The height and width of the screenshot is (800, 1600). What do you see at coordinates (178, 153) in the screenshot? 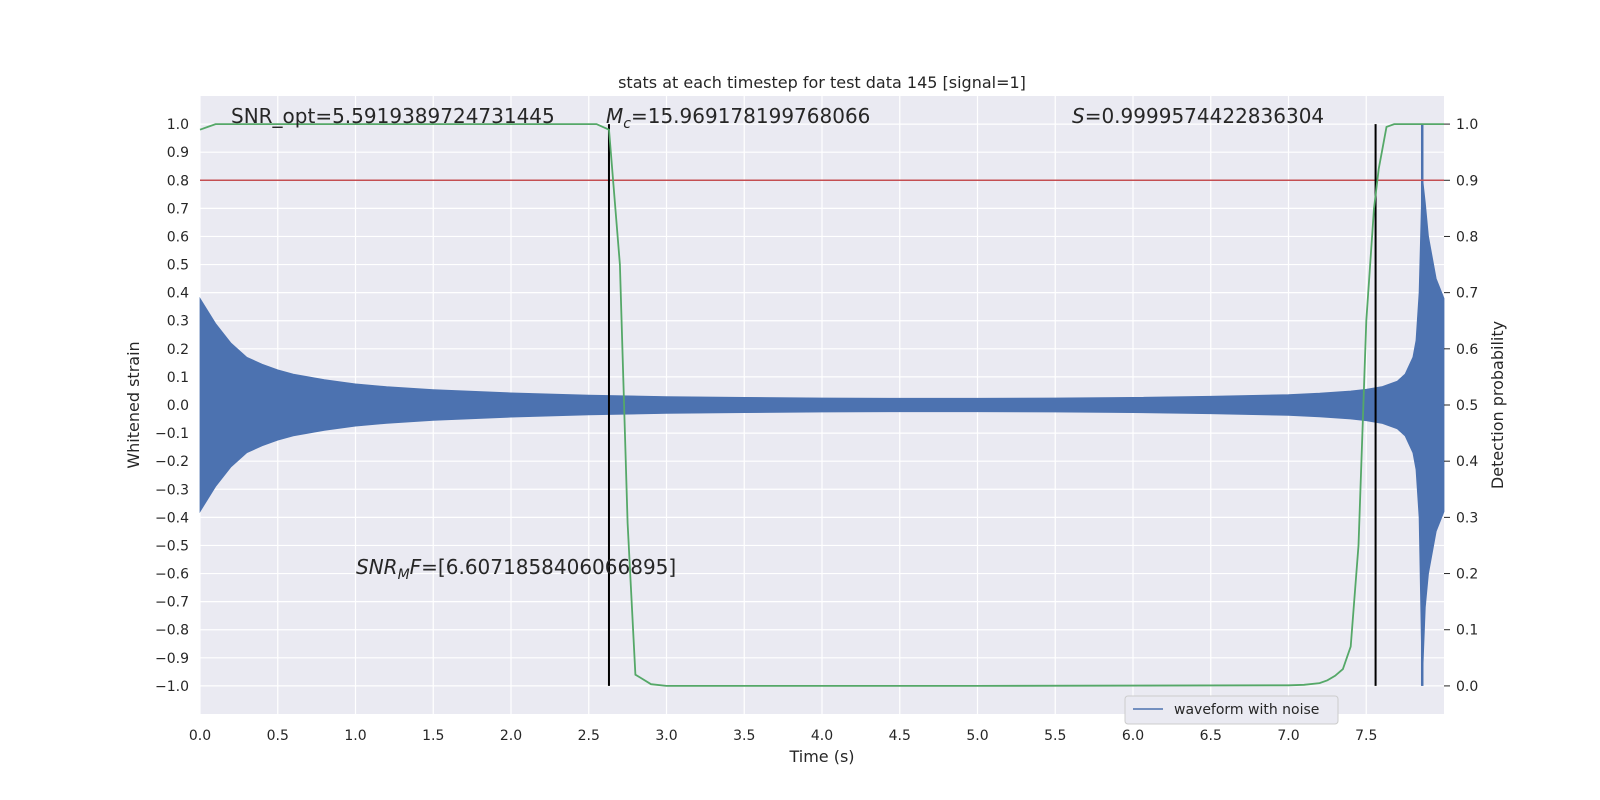
I see `y-left-tick-label: 0.9` at bounding box center [178, 153].